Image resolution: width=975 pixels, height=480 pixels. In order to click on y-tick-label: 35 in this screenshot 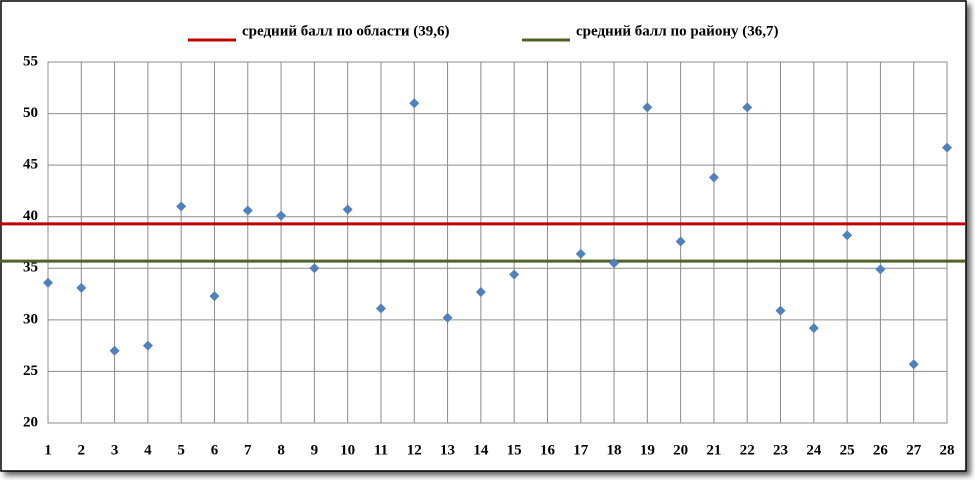, I will do `click(30, 268)`.